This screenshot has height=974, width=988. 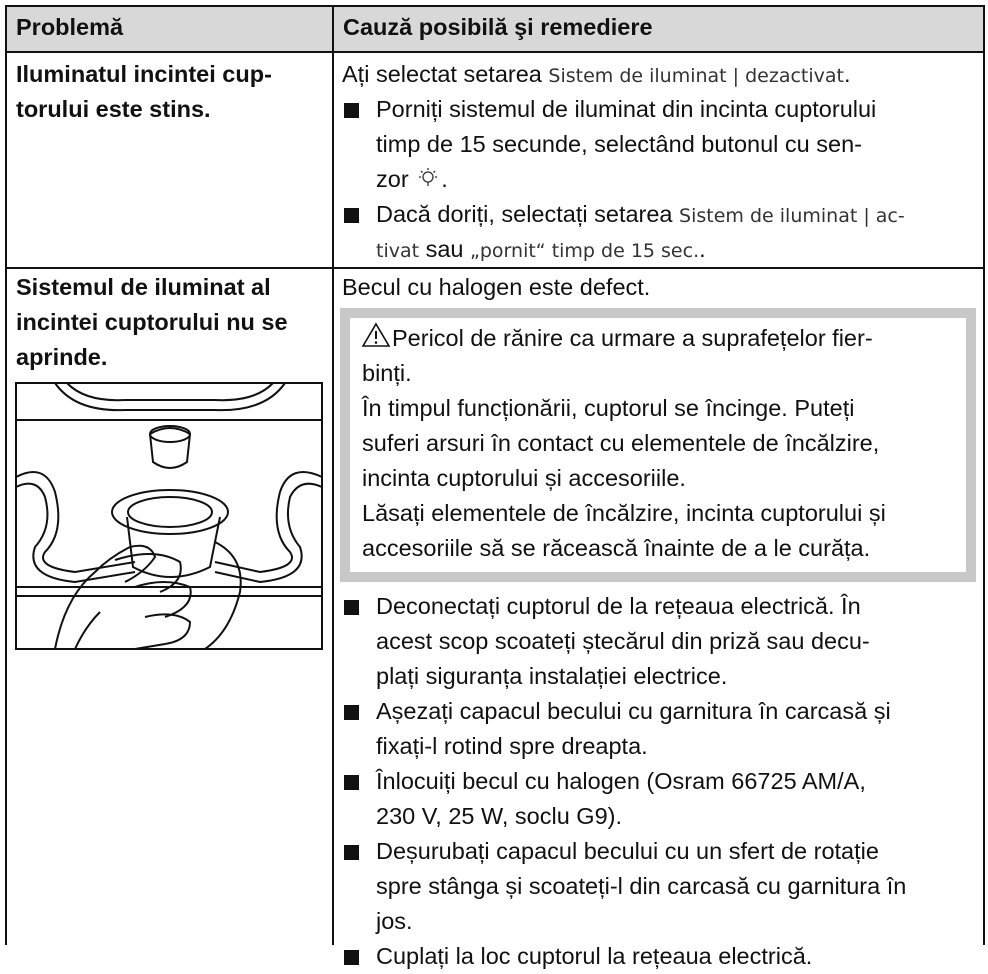 I want to click on header-text: Cauză posibilă şi remediere, so click(x=498, y=27).